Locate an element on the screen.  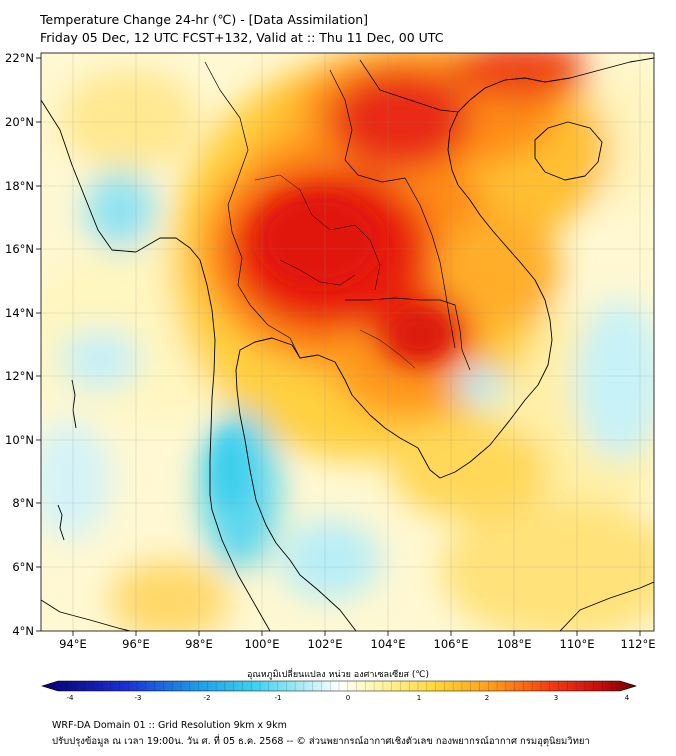
blob-red-northeast is located at coordinates (520, 76).